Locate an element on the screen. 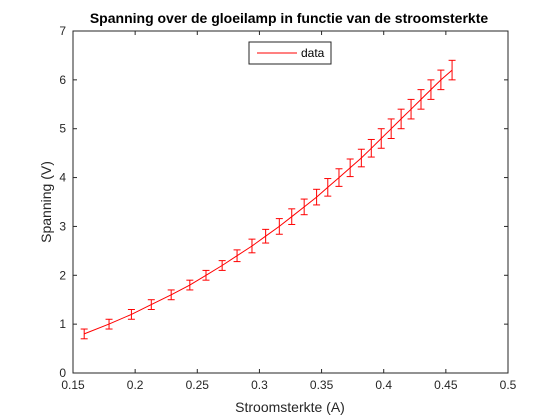  error-bar is located at coordinates (84, 334).